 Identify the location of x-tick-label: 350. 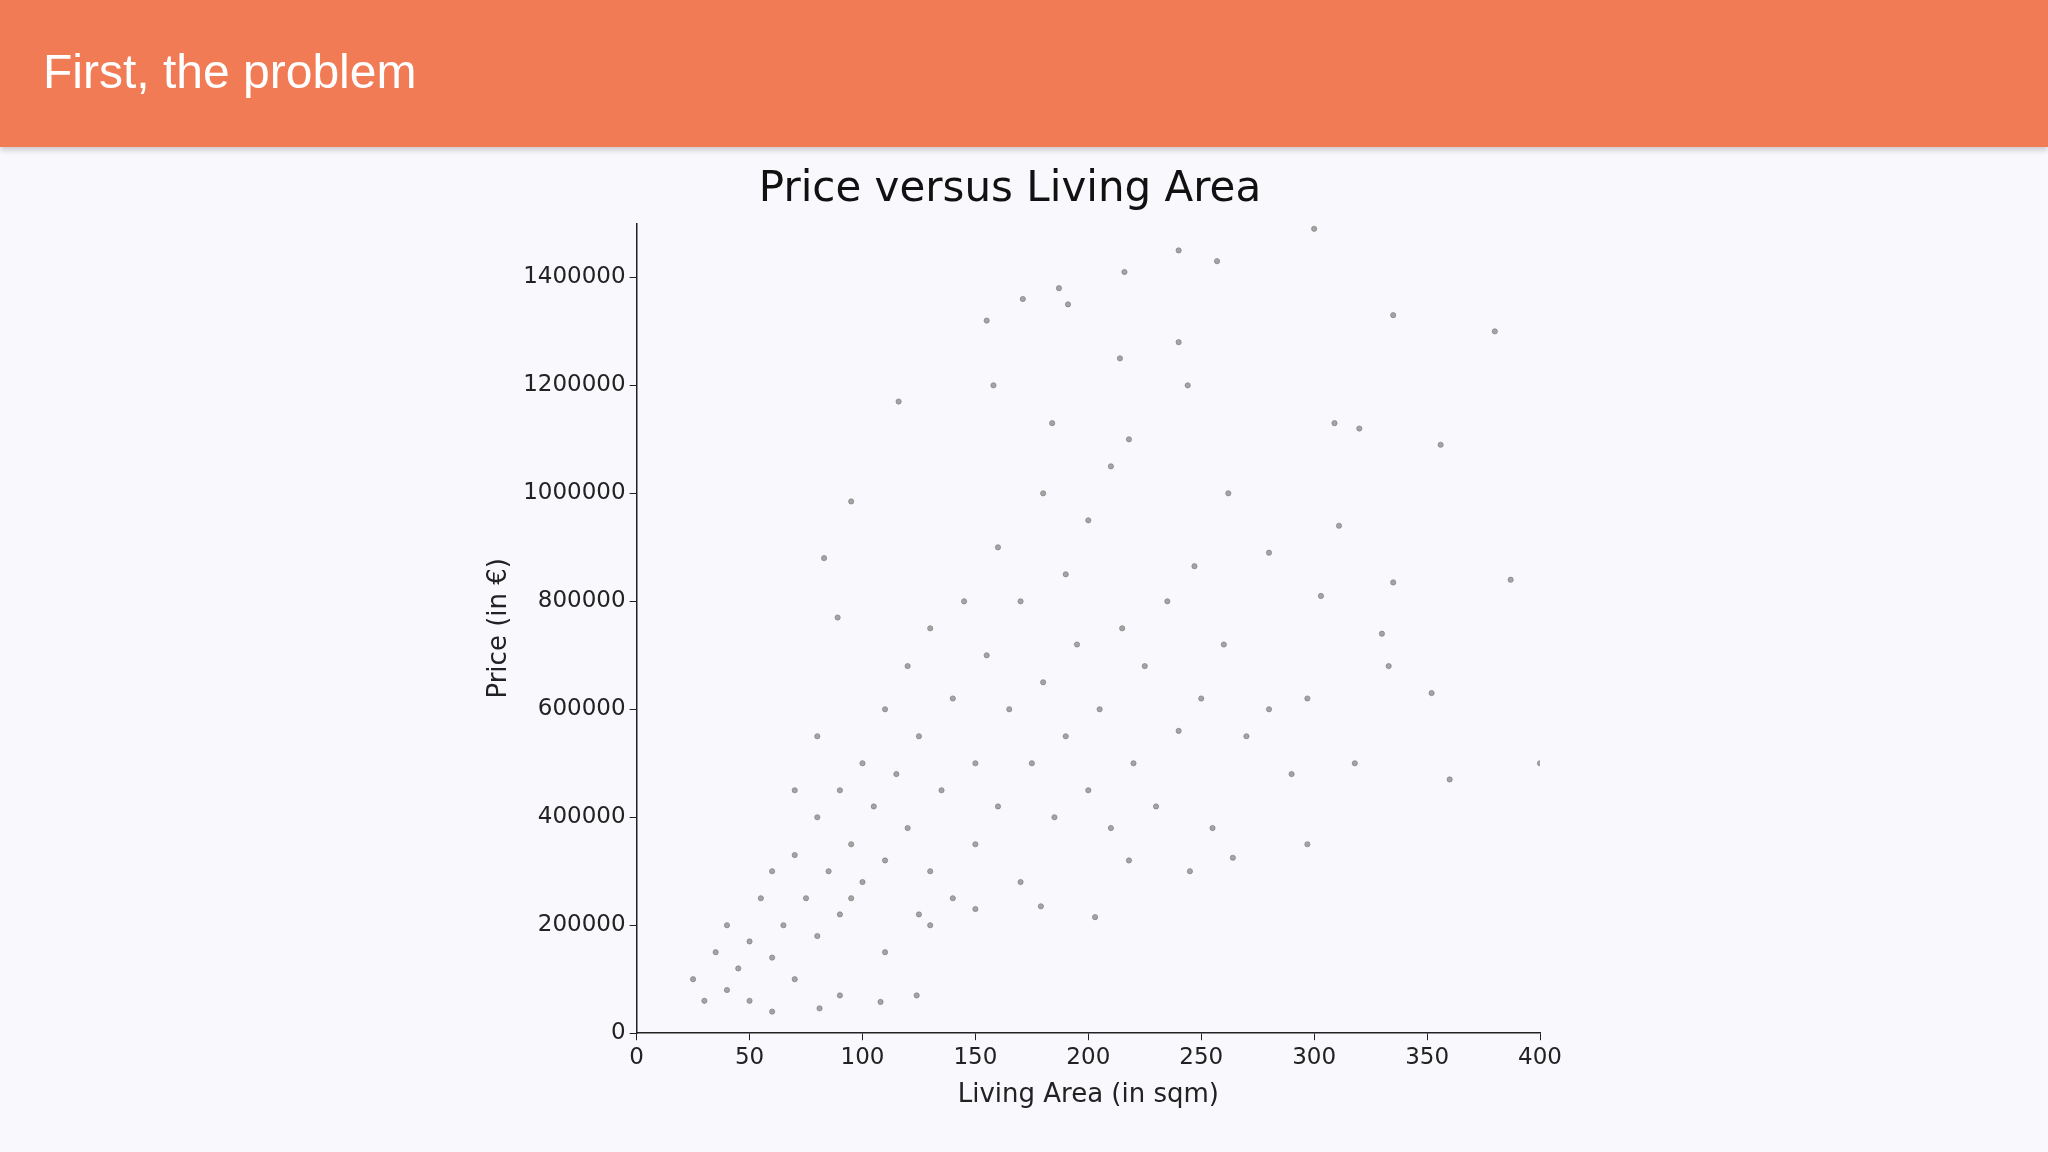
(1427, 1055).